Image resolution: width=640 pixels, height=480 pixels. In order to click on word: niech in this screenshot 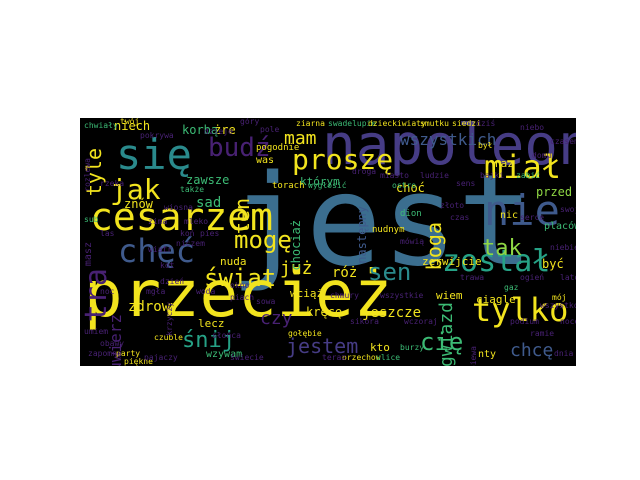, I will do `click(132, 126)`.